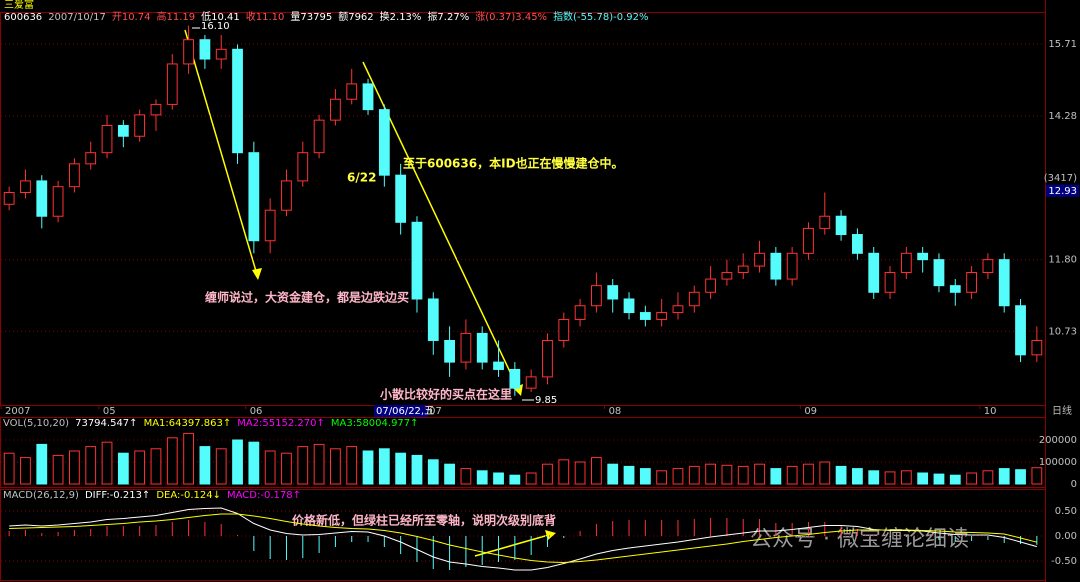  Describe the element at coordinates (109, 411) in the screenshot. I see `x-tick-label: 05` at that location.